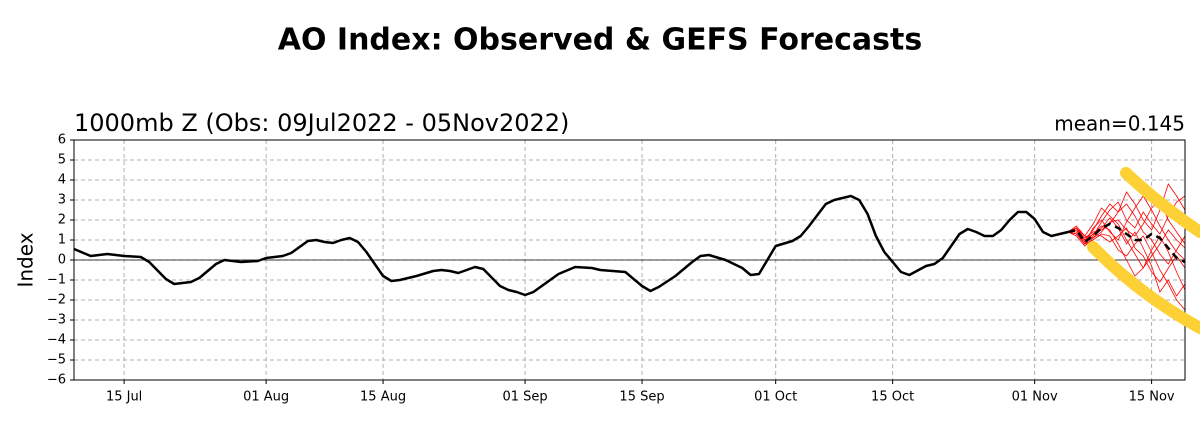 This screenshot has width=1200, height=430. What do you see at coordinates (1152, 397) in the screenshot?
I see `x-tick-label: 15 Nov` at bounding box center [1152, 397].